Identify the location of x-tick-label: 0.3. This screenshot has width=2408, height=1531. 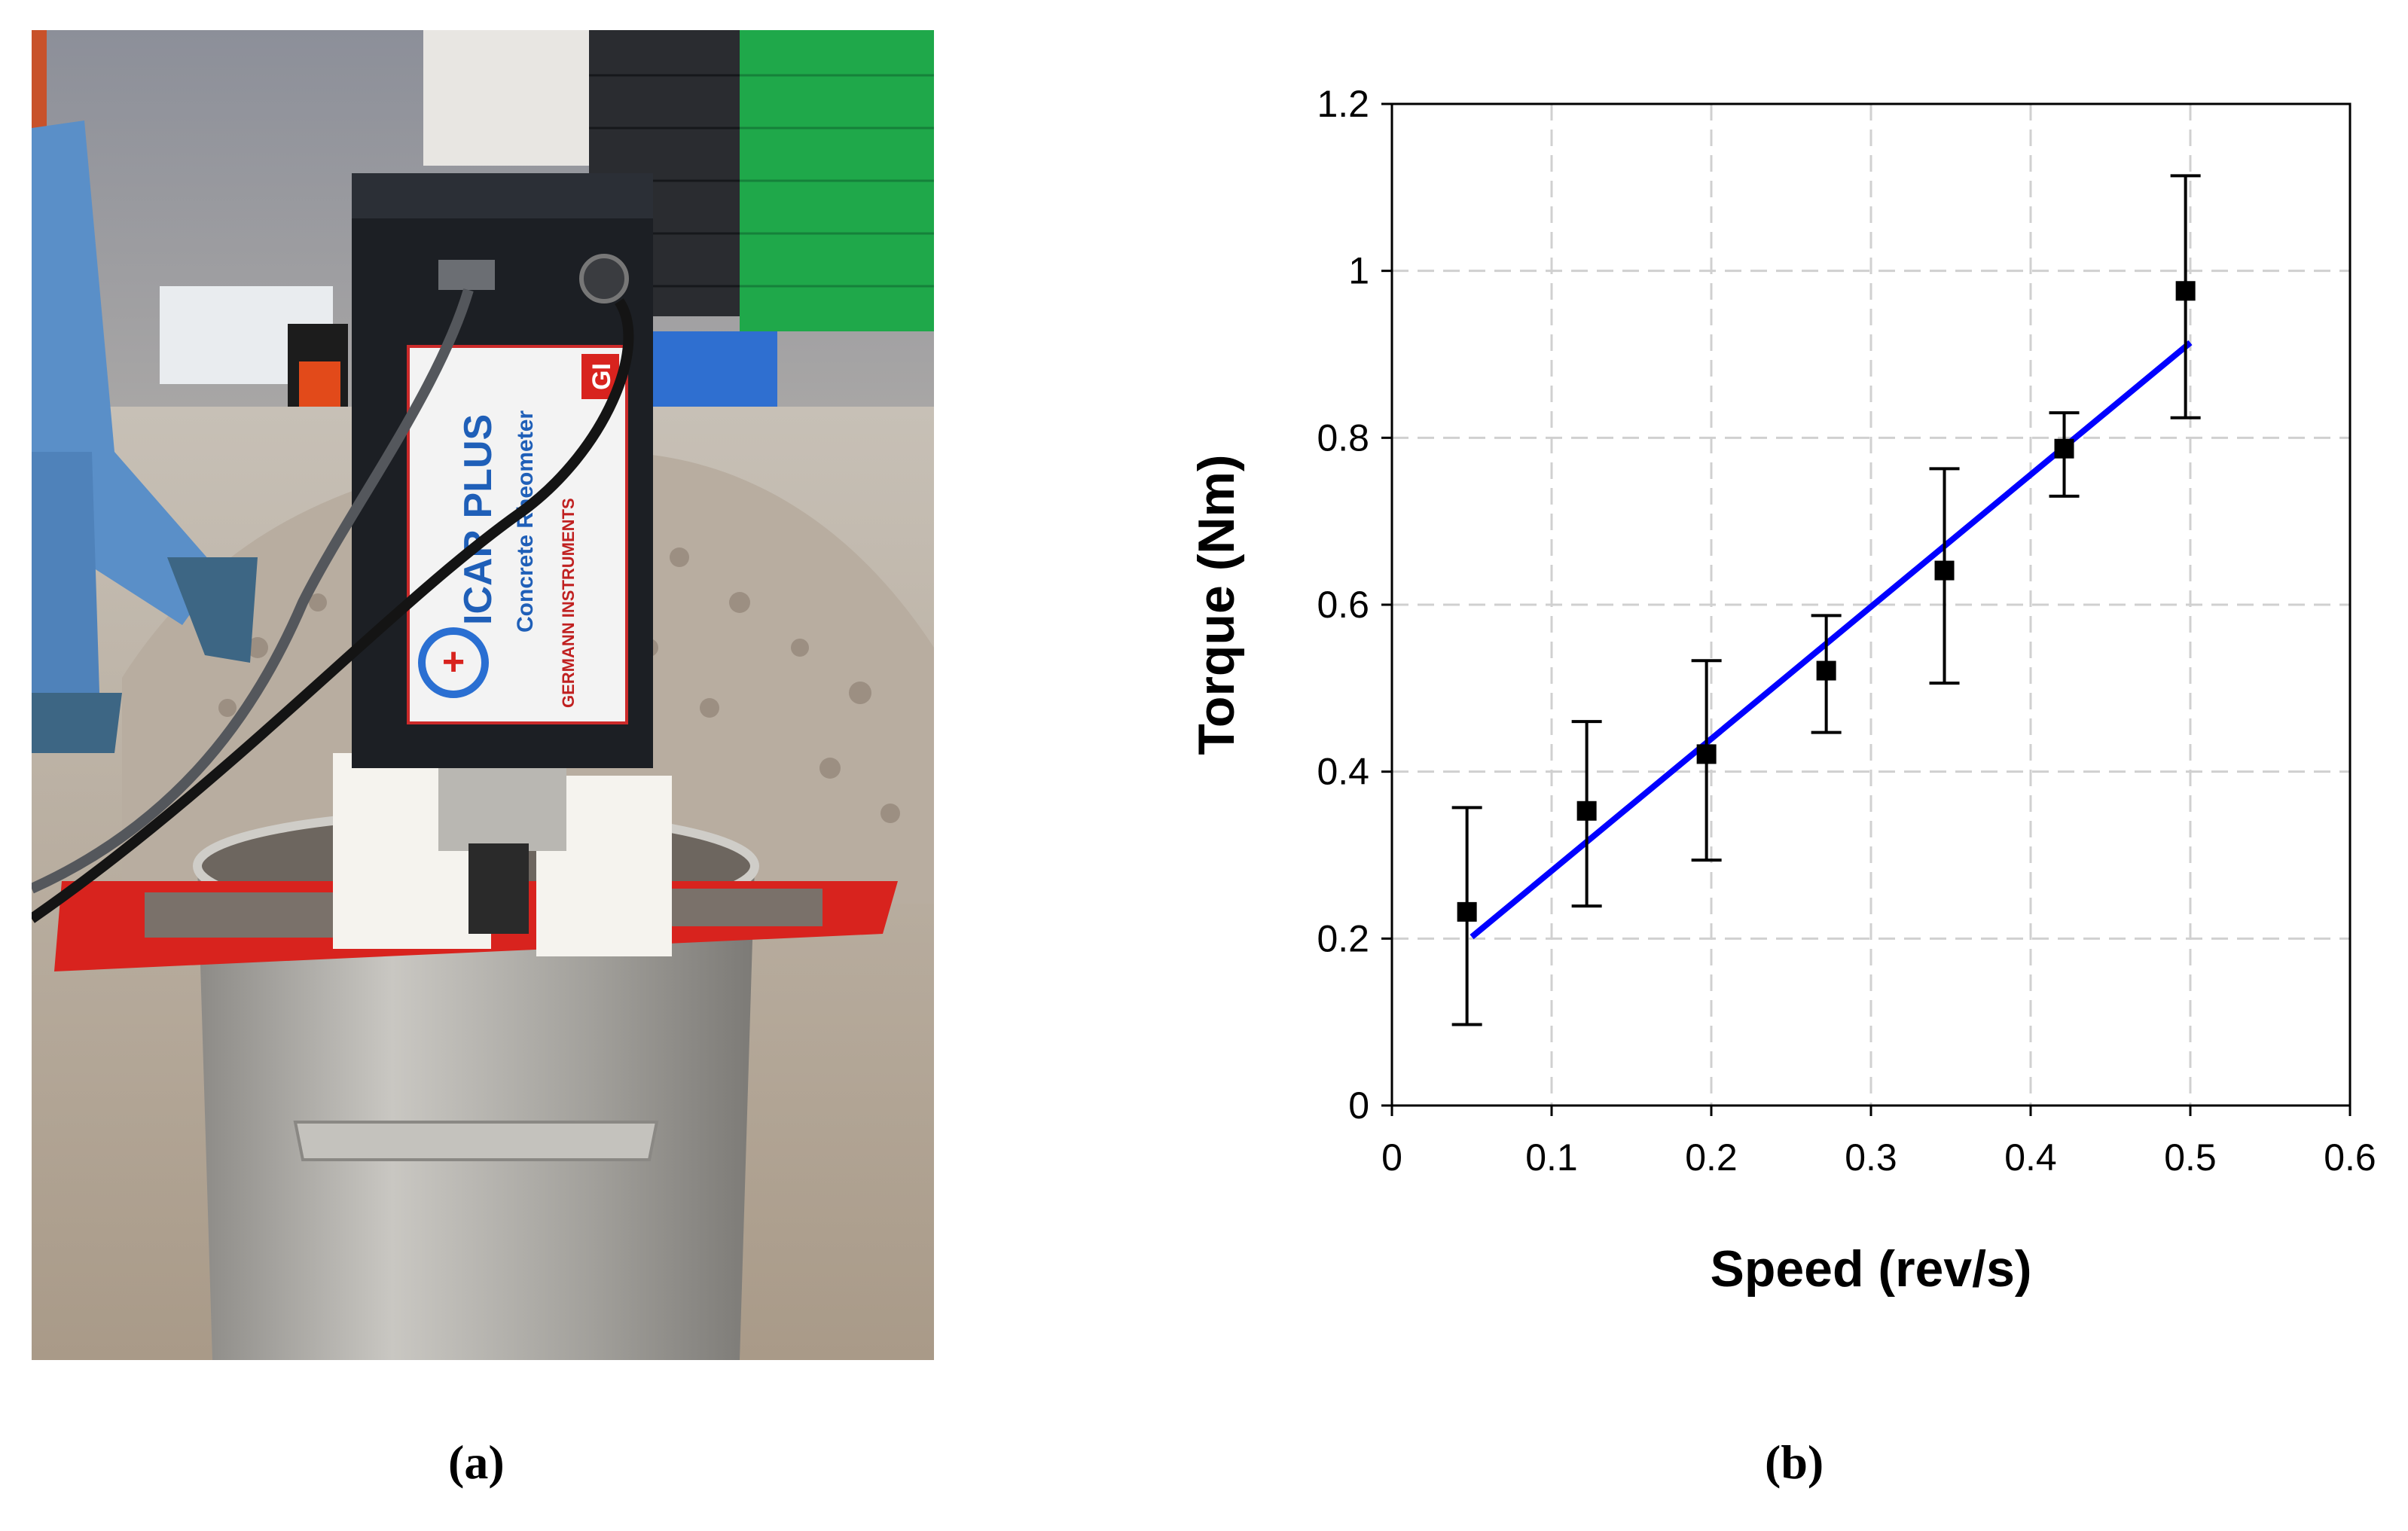
(1871, 1157).